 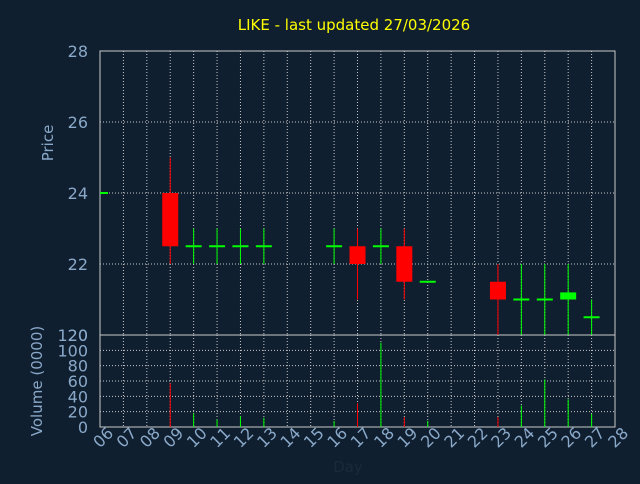 What do you see at coordinates (78, 193) in the screenshot?
I see `price-tick-label: 24` at bounding box center [78, 193].